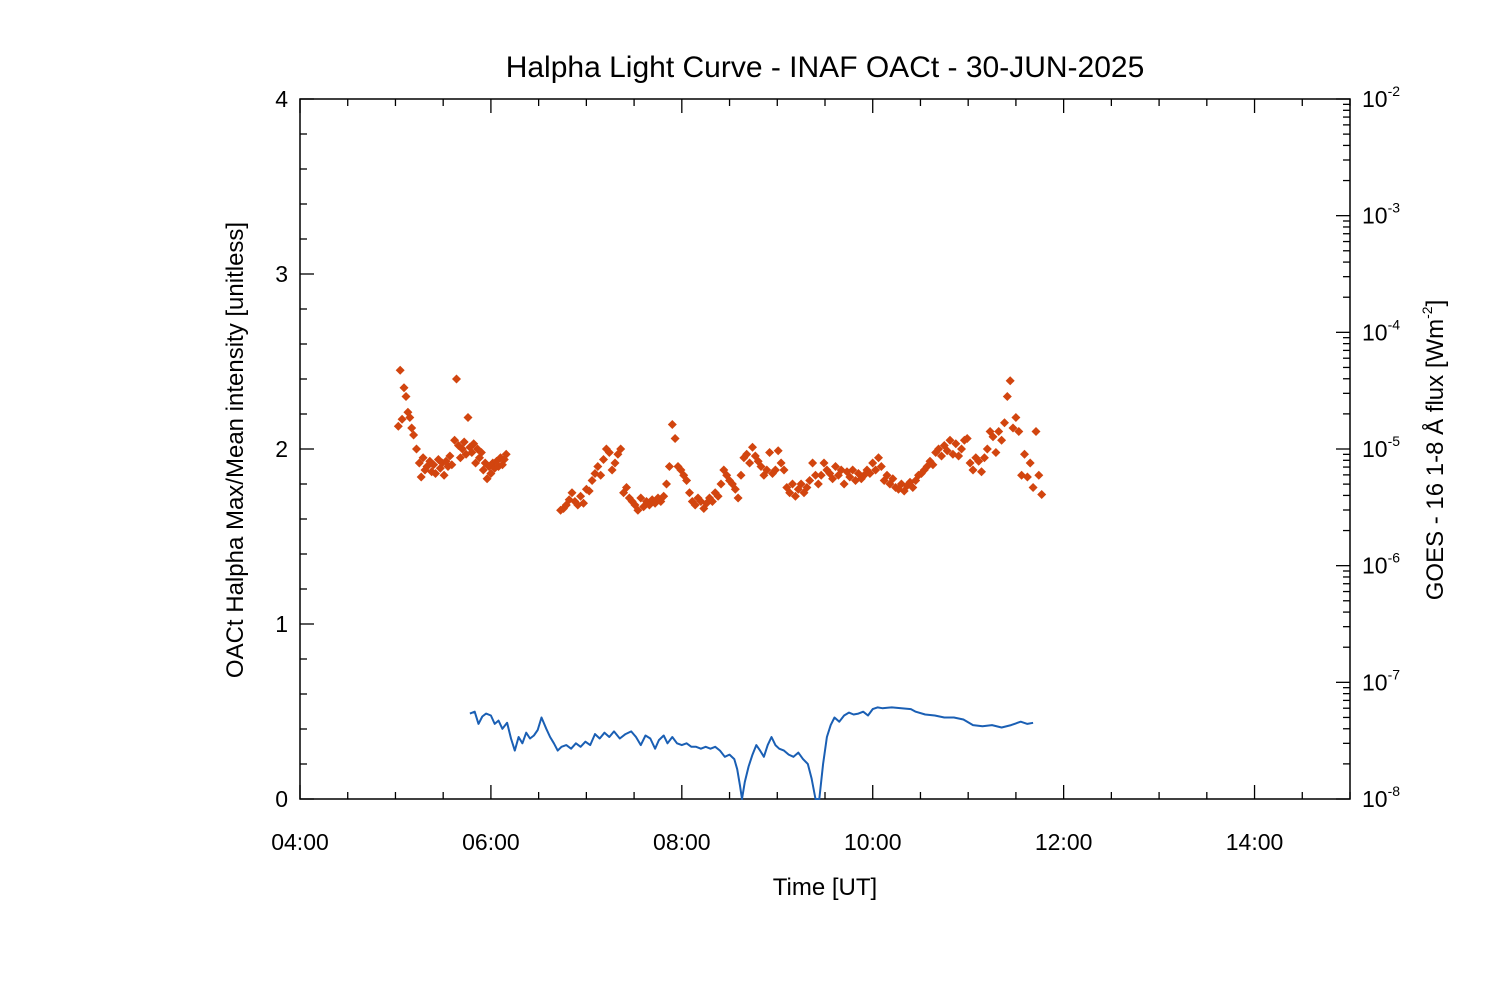 This screenshot has height=1000, width=1500. Describe the element at coordinates (300, 842) in the screenshot. I see `x-tick-label: 04:00` at that location.